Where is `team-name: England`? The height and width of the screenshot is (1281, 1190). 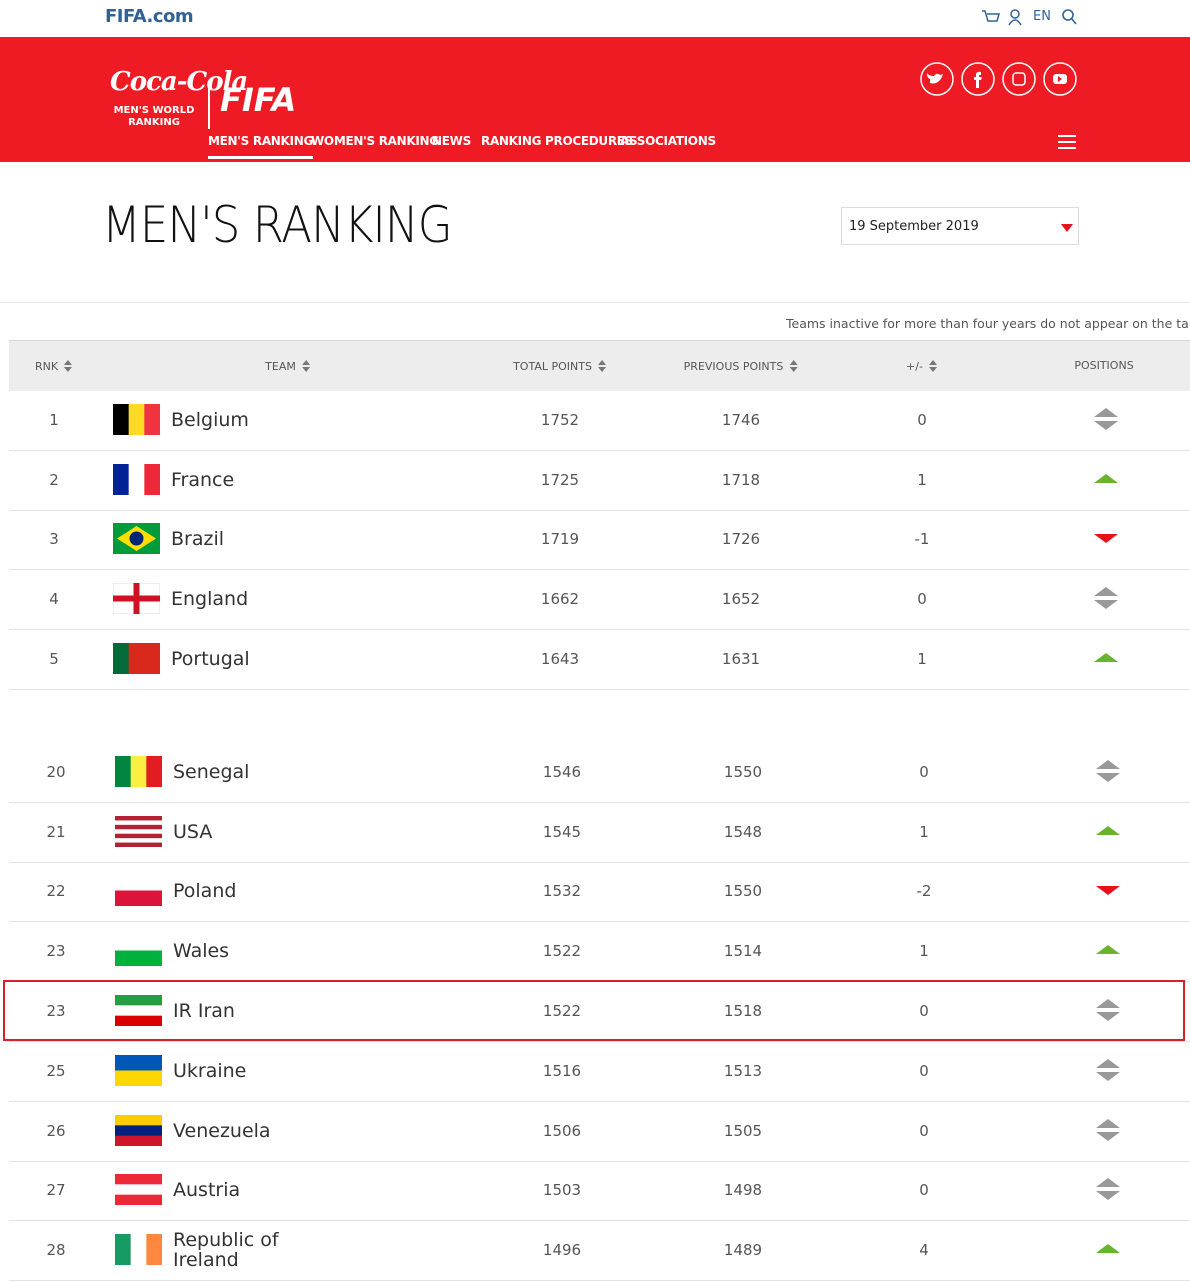
team-name: England is located at coordinates (210, 599).